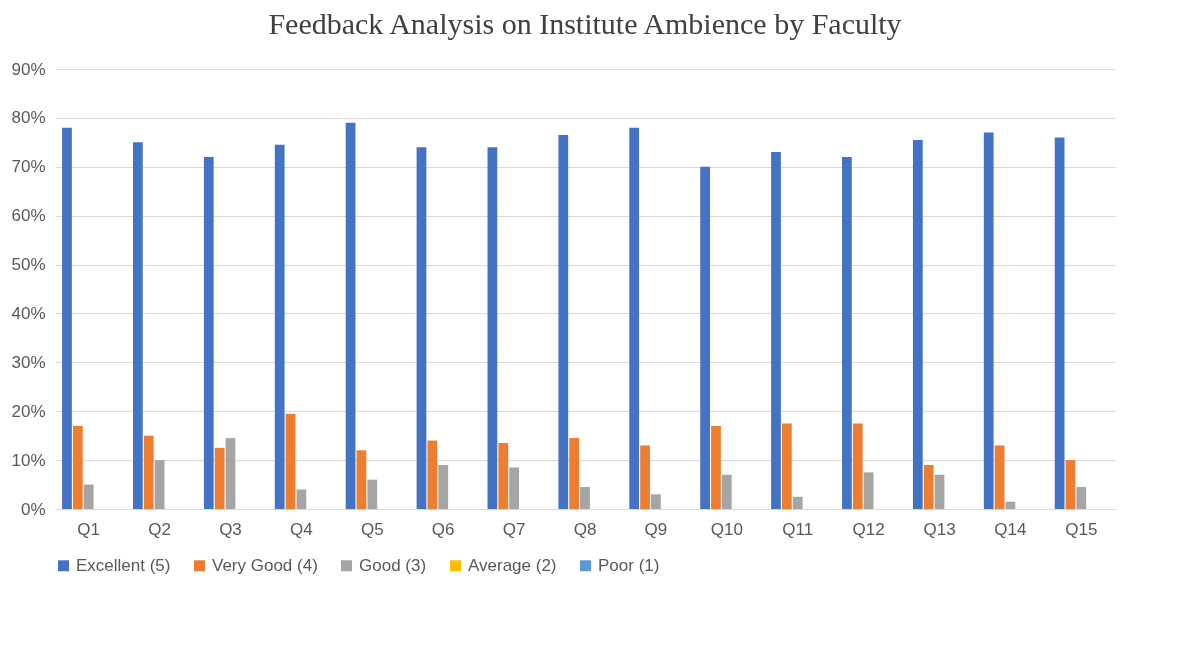 The width and height of the screenshot is (1198, 651). I want to click on legend-label: Poor (1), so click(629, 565).